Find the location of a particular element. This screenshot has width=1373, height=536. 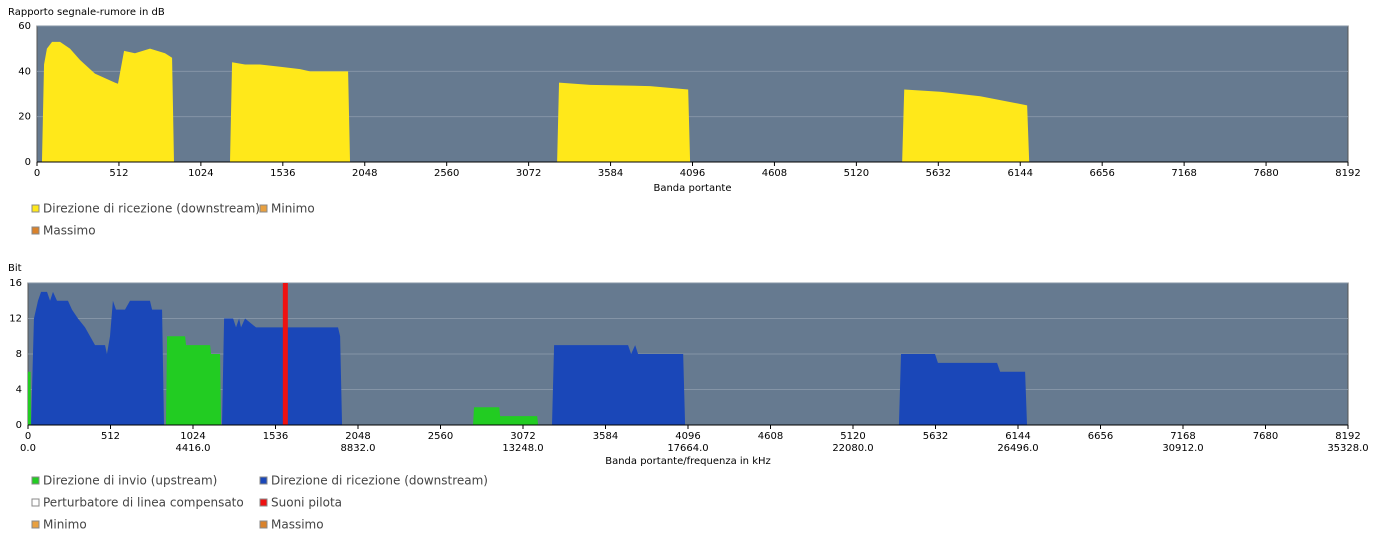

x2-tick-label: 13248.0 is located at coordinates (522, 448).